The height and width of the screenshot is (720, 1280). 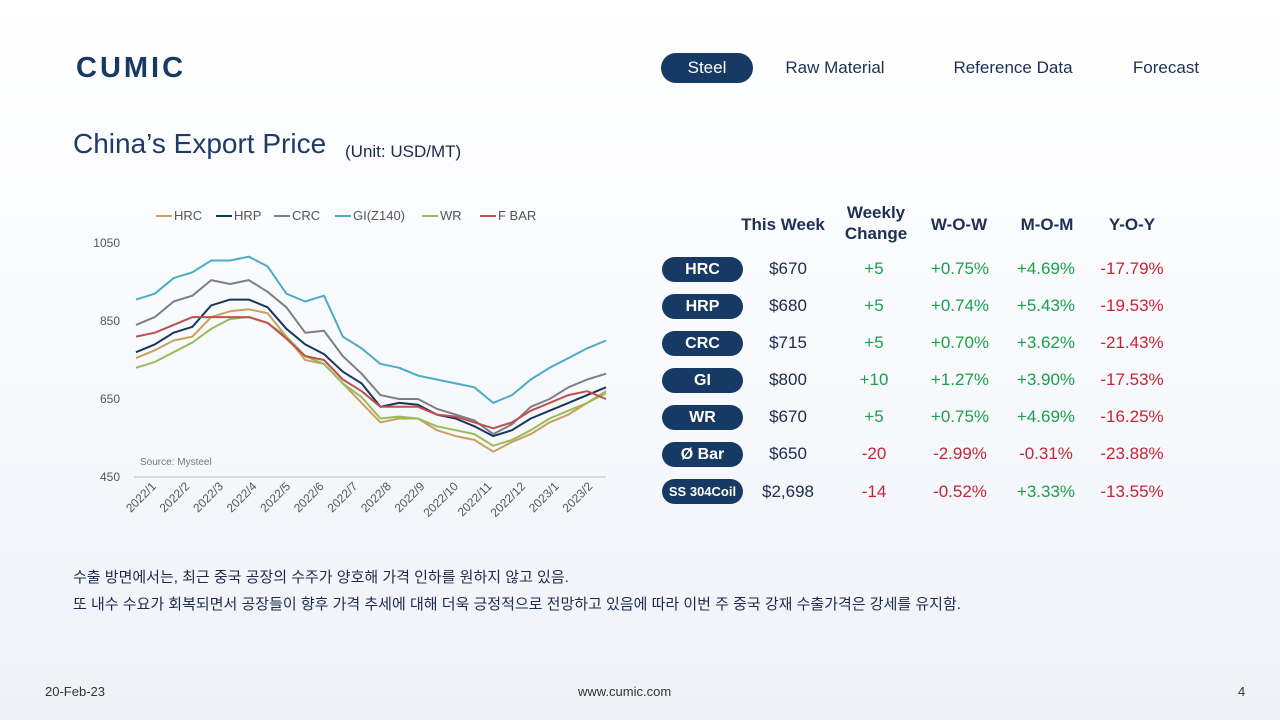 I want to click on chart-source: Source: Mysteel, so click(x=176, y=462).